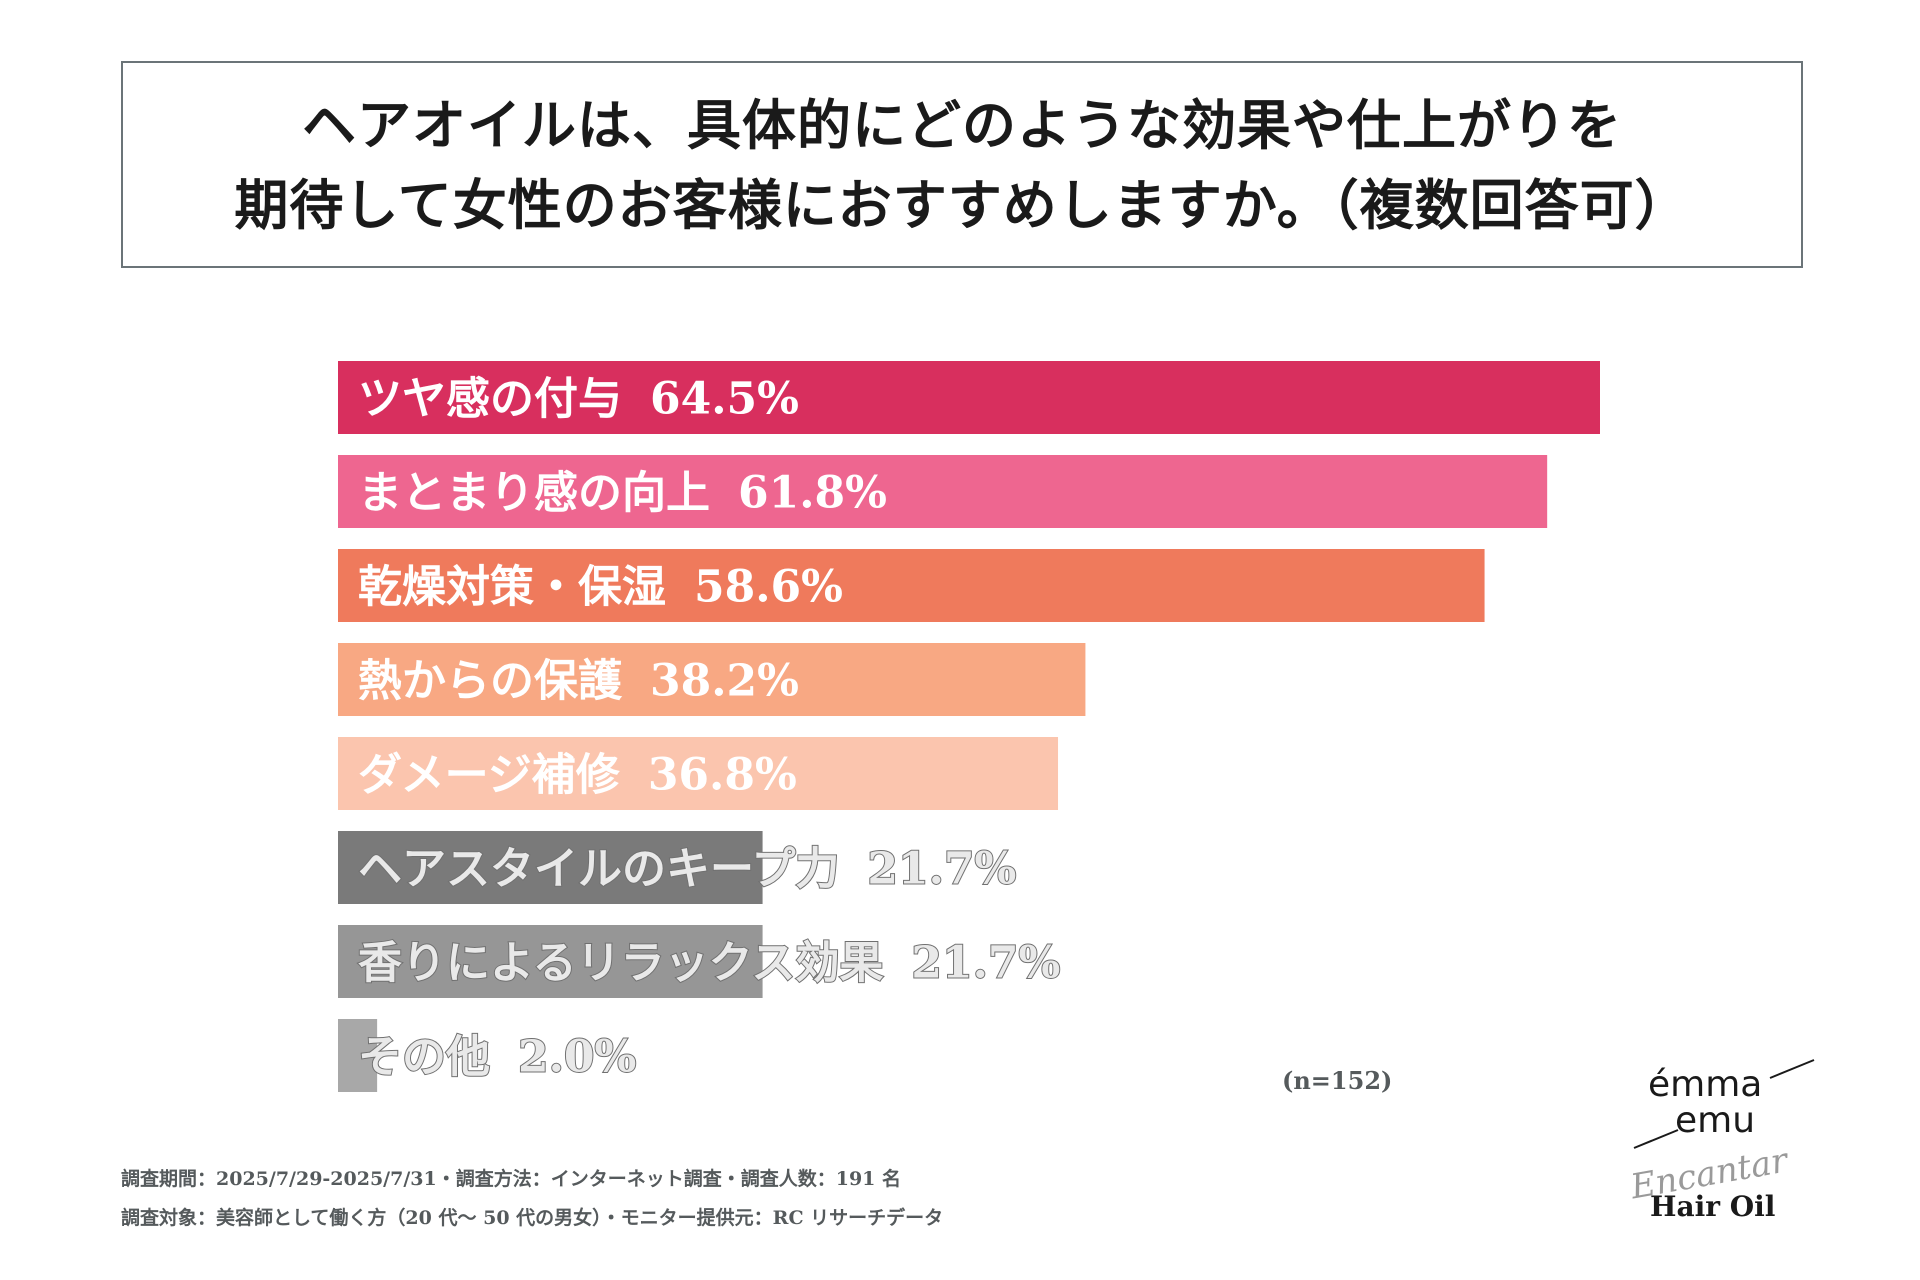 This screenshot has width=1920, height=1280. What do you see at coordinates (768, 587) in the screenshot?
I see `value-label-3: 58.6%` at bounding box center [768, 587].